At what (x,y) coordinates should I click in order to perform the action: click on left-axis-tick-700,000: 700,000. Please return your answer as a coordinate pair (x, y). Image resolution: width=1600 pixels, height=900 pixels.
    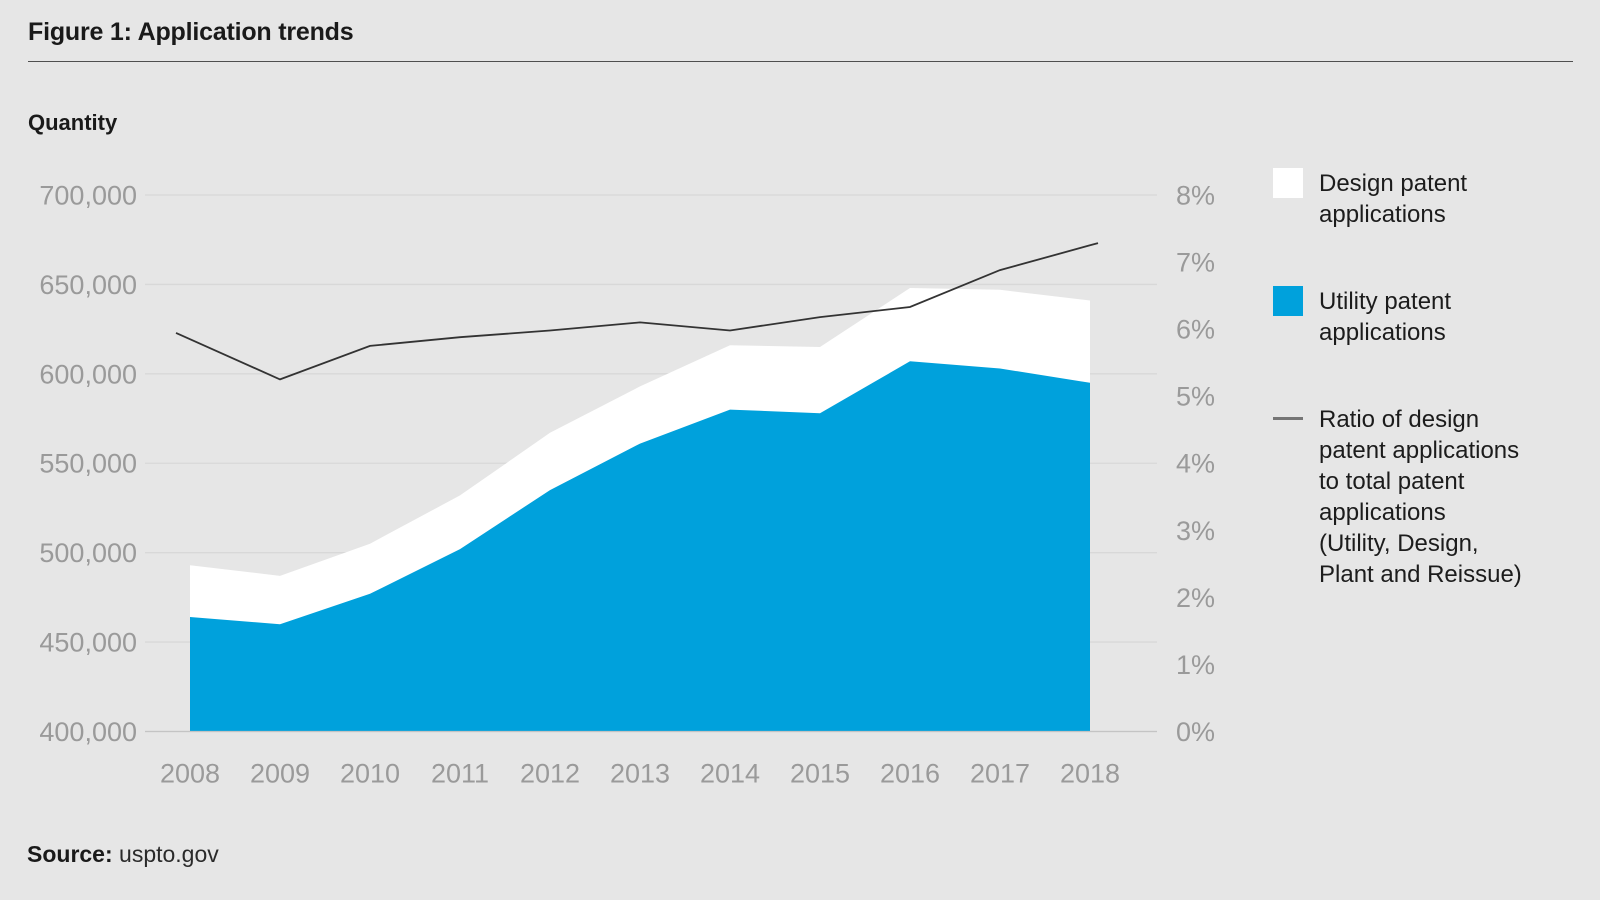
    Looking at the image, I should click on (88, 195).